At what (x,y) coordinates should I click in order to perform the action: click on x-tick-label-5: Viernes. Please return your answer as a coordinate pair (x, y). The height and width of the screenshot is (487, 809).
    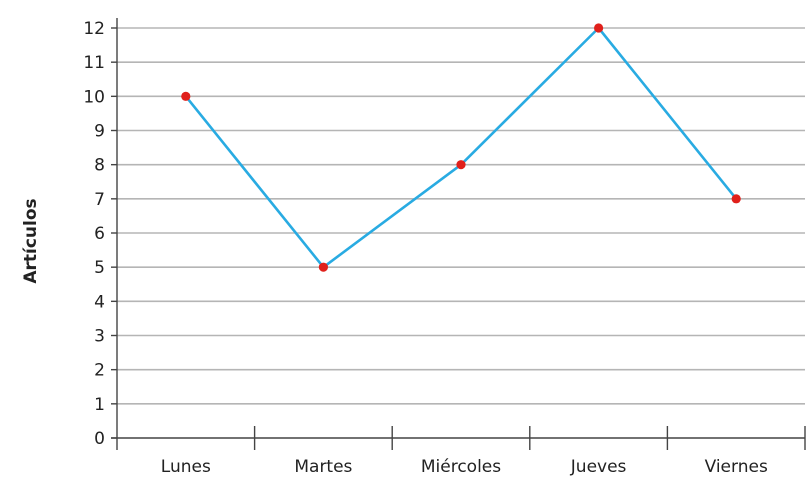
    Looking at the image, I should click on (736, 467).